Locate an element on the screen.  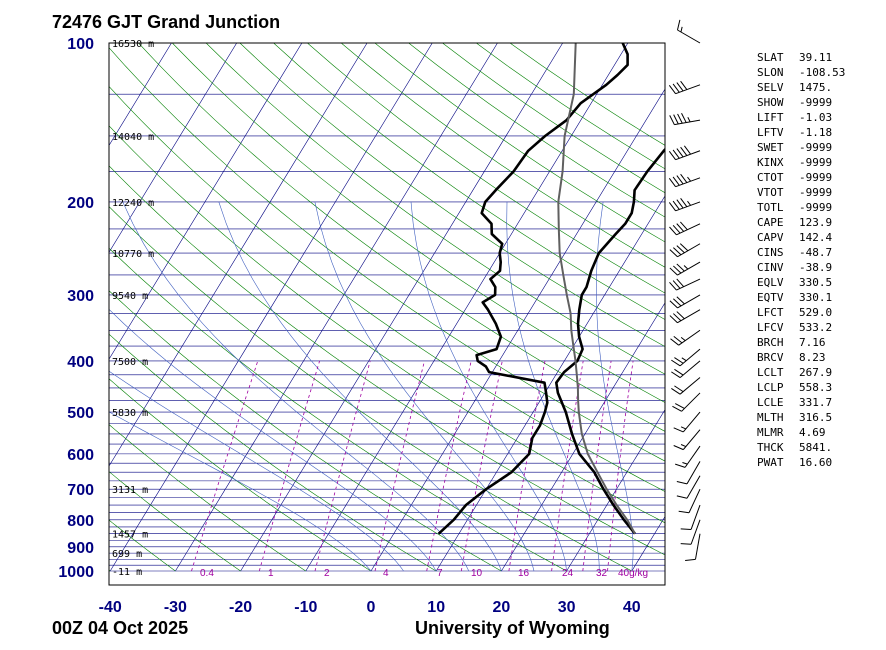
height-label: 14040 m is located at coordinates (133, 137).